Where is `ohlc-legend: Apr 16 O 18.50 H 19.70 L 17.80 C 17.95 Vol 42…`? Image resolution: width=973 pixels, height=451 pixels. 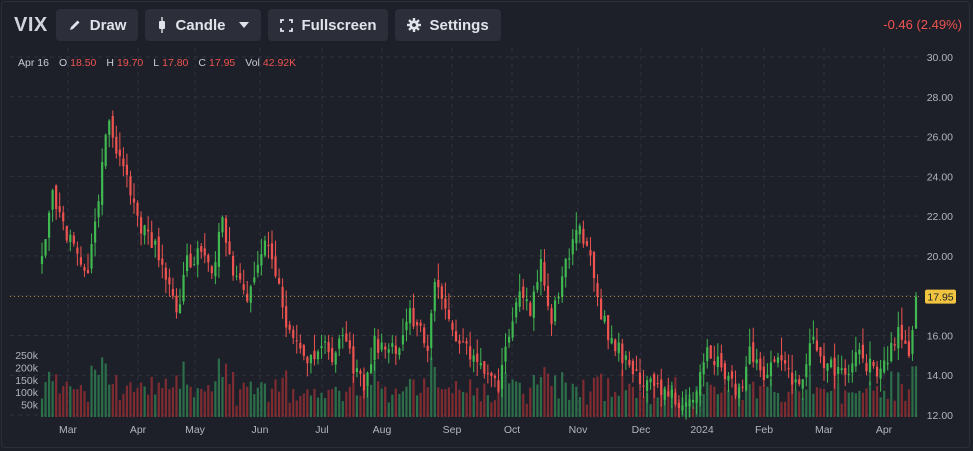
ohlc-legend: Apr 16 O 18.50 H 19.70 L 17.80 C 17.95 Vol 42… is located at coordinates (157, 63).